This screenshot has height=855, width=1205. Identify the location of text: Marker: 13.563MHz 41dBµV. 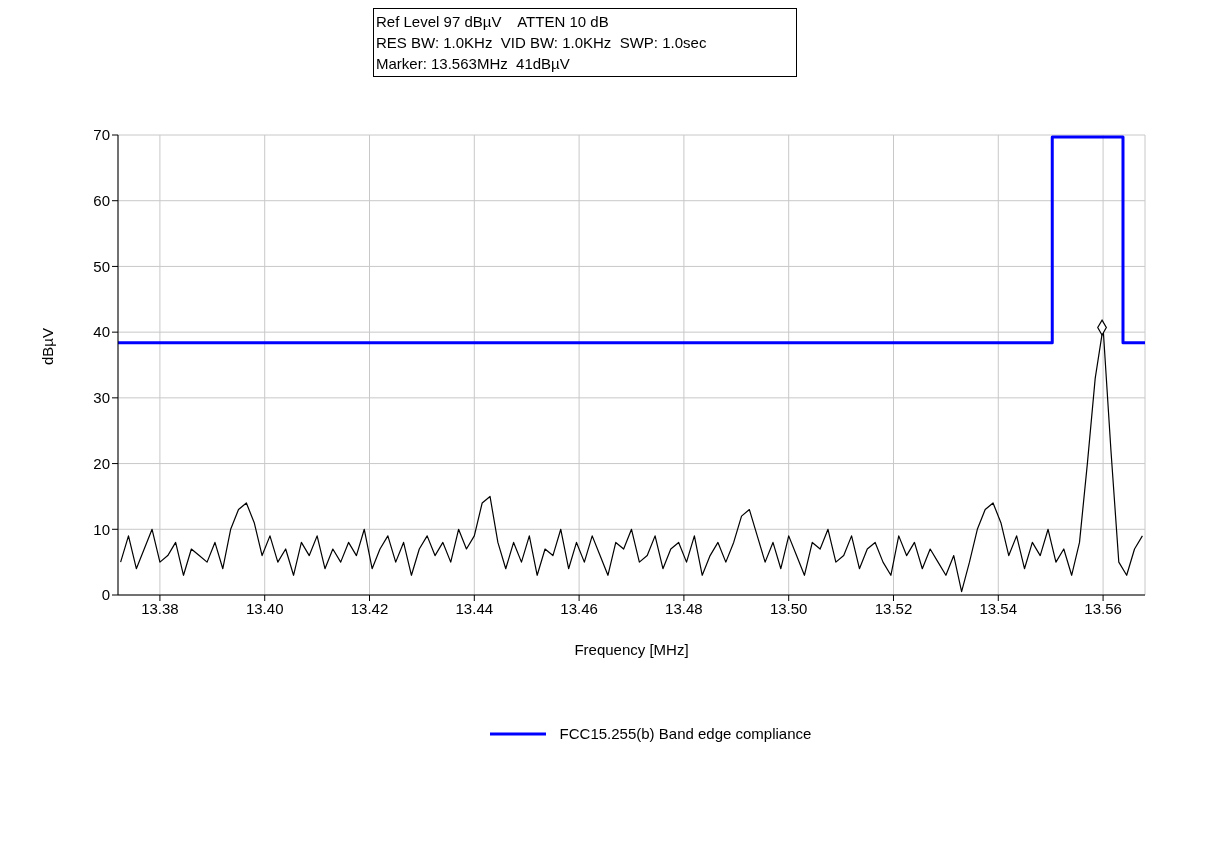
(473, 64).